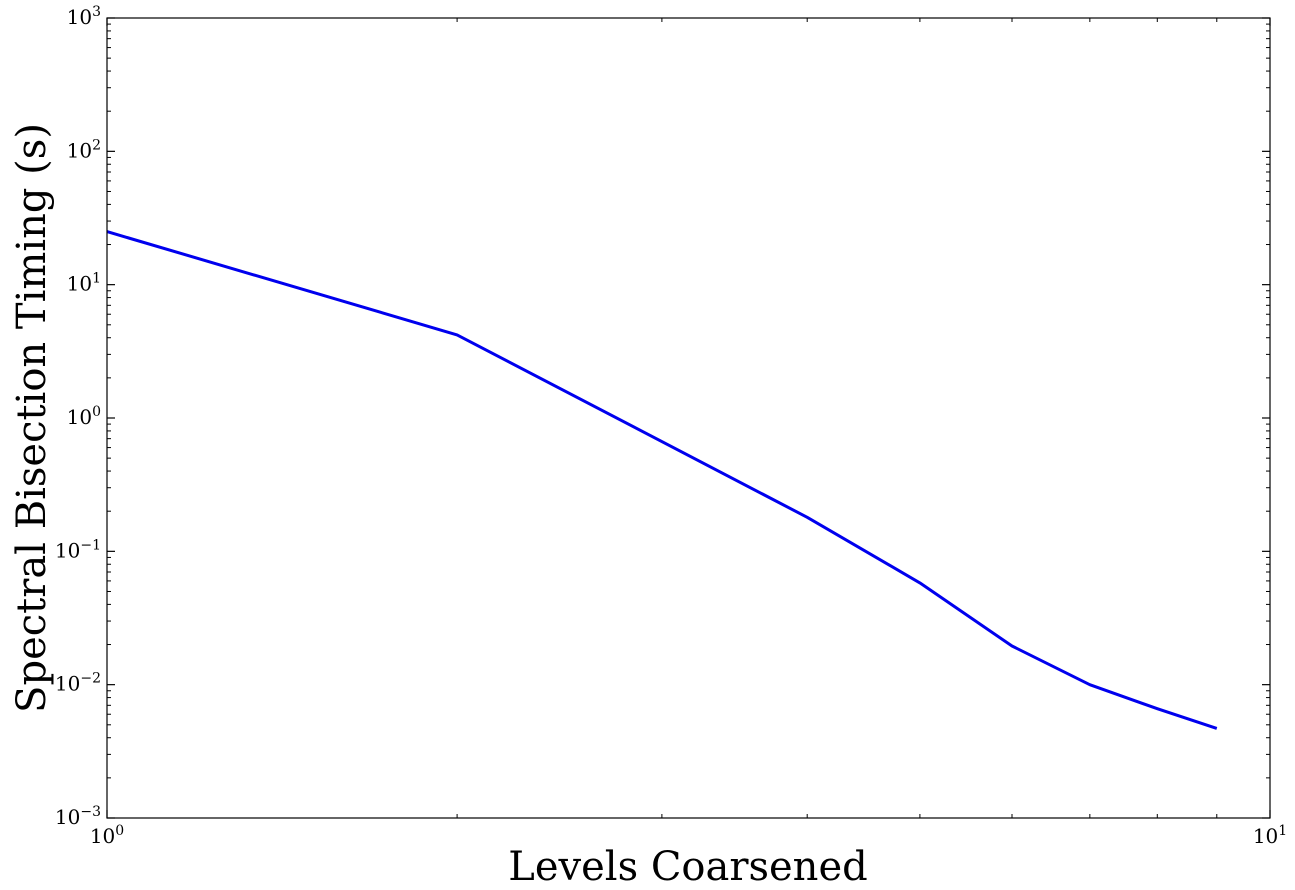 This screenshot has height=890, width=1295. I want to click on x-axis-title: Levels Coarsened, so click(687, 867).